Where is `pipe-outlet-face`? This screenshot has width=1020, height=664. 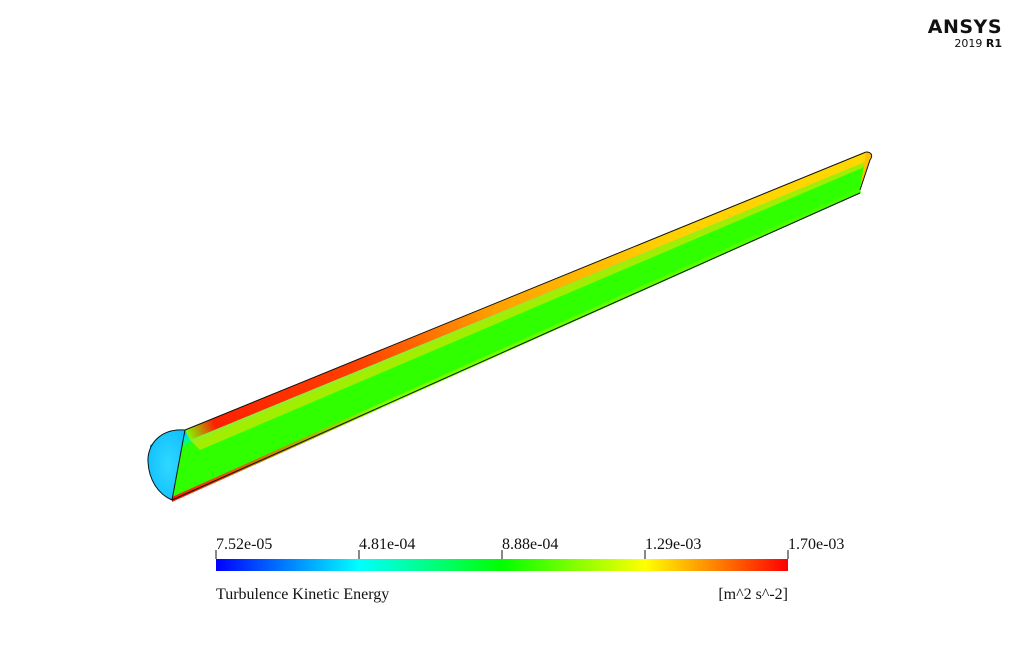
pipe-outlet-face is located at coordinates (866, 171).